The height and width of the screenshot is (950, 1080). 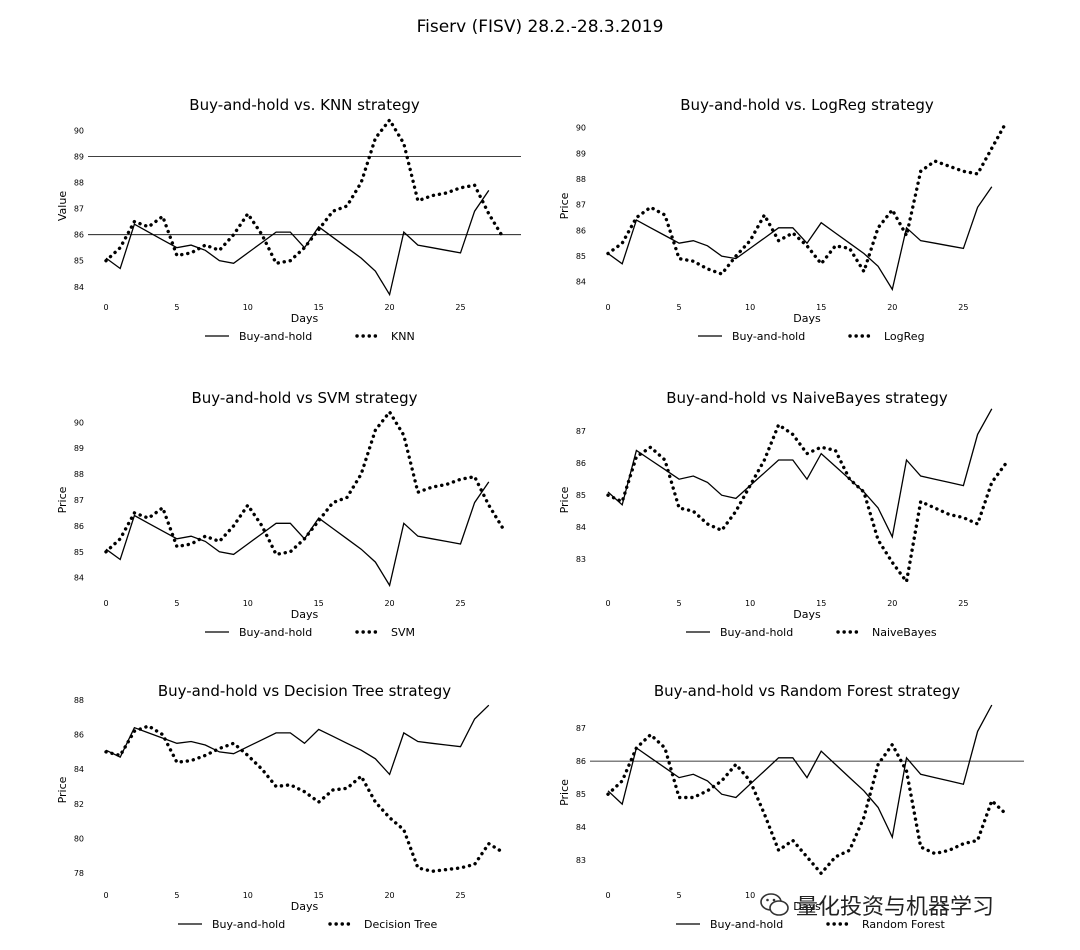 What do you see at coordinates (540, 27) in the screenshot?
I see `figure-title: Fiserv (FISV) 28.2.-28.3.2019` at bounding box center [540, 27].